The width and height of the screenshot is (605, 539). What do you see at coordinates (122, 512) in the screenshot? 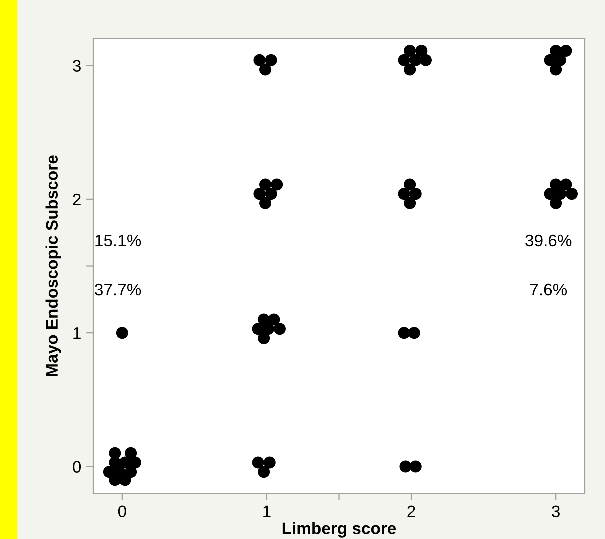
I see `x-tick-label: 0` at bounding box center [122, 512].